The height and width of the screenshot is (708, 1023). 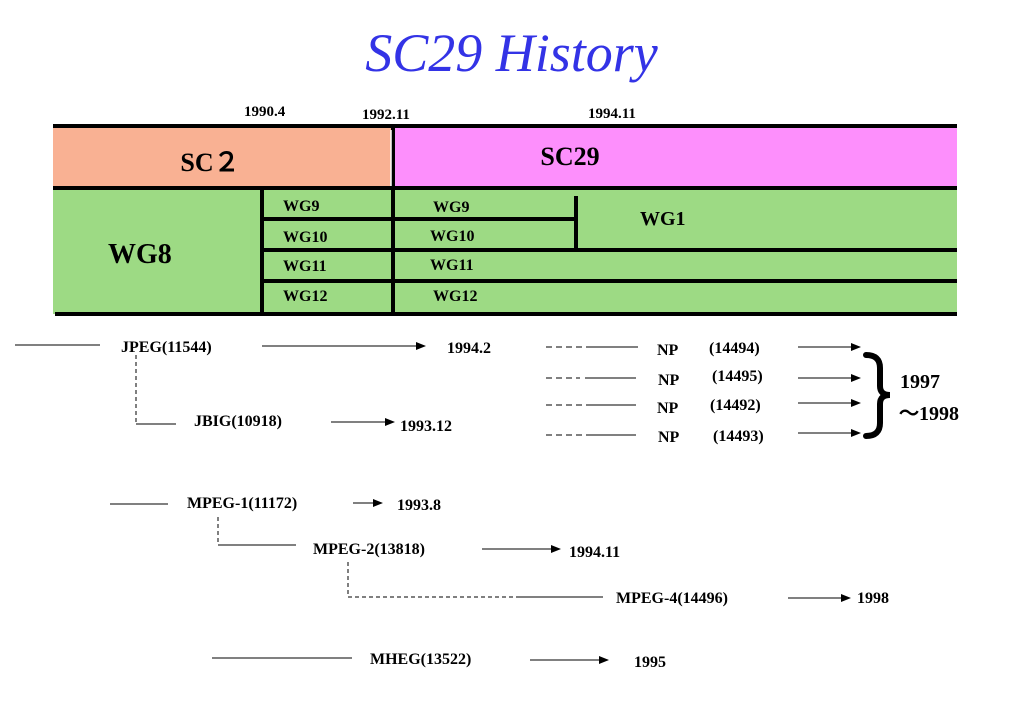 I want to click on np-code: (14495), so click(x=737, y=376).